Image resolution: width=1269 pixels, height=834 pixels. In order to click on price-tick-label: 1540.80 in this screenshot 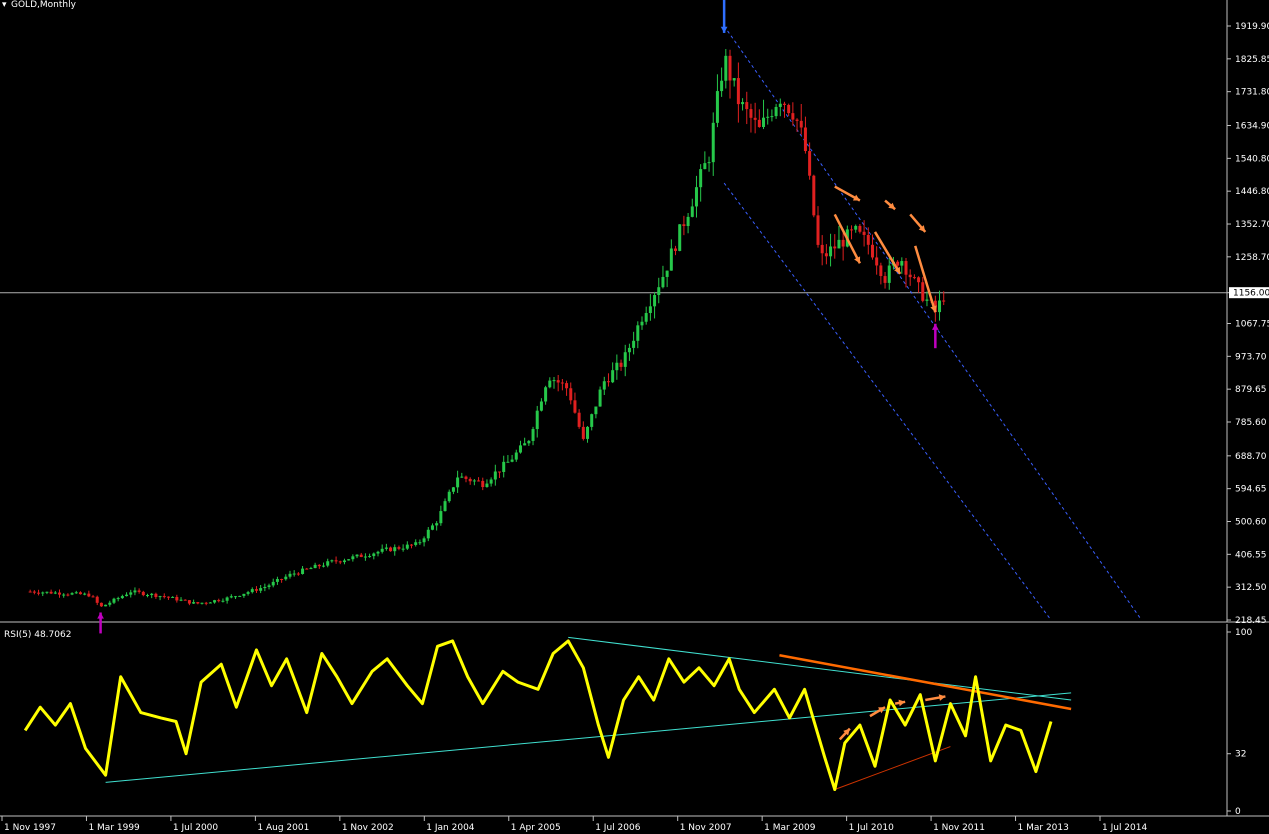, I will do `click(1252, 159)`.